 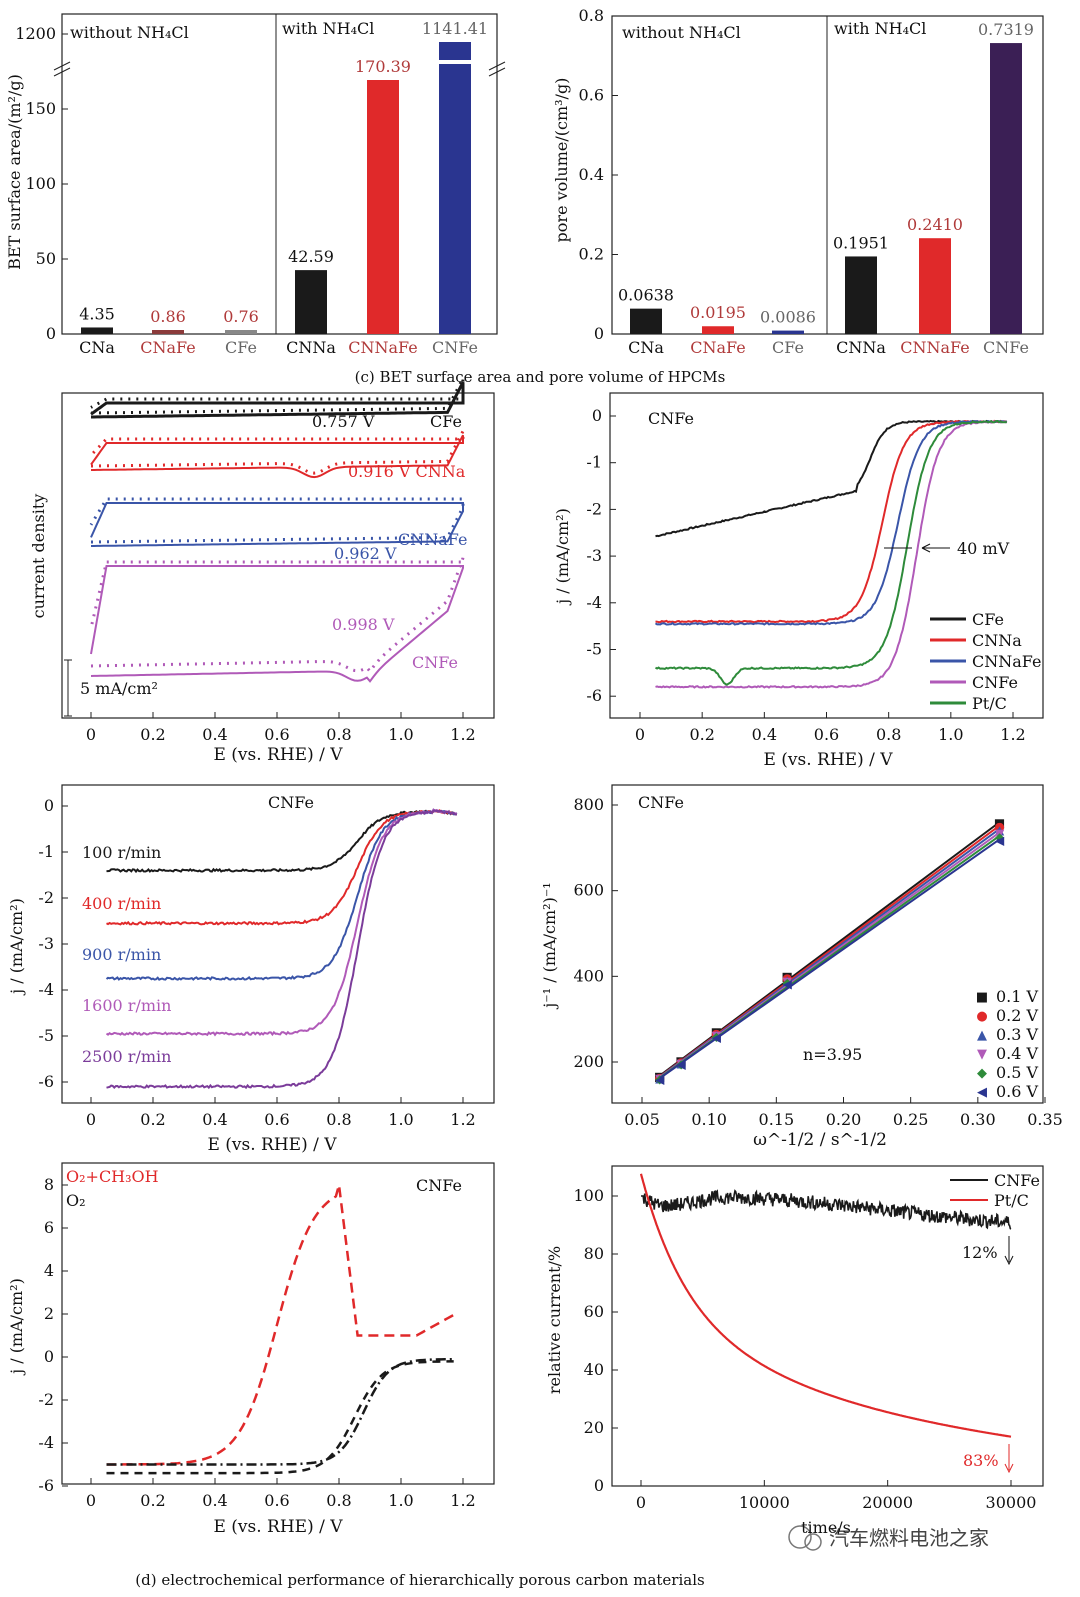 What do you see at coordinates (152, 1119) in the screenshot?
I see `rpm-xtick-label: 0.2` at bounding box center [152, 1119].